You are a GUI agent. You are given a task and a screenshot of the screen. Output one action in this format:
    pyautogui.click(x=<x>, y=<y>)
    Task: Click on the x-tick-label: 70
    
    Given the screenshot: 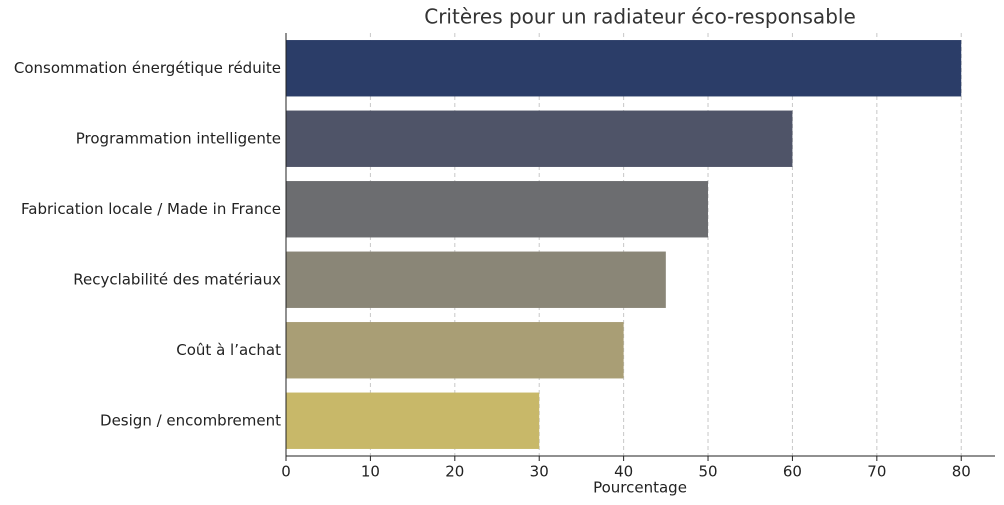 What is the action you would take?
    pyautogui.click(x=876, y=472)
    